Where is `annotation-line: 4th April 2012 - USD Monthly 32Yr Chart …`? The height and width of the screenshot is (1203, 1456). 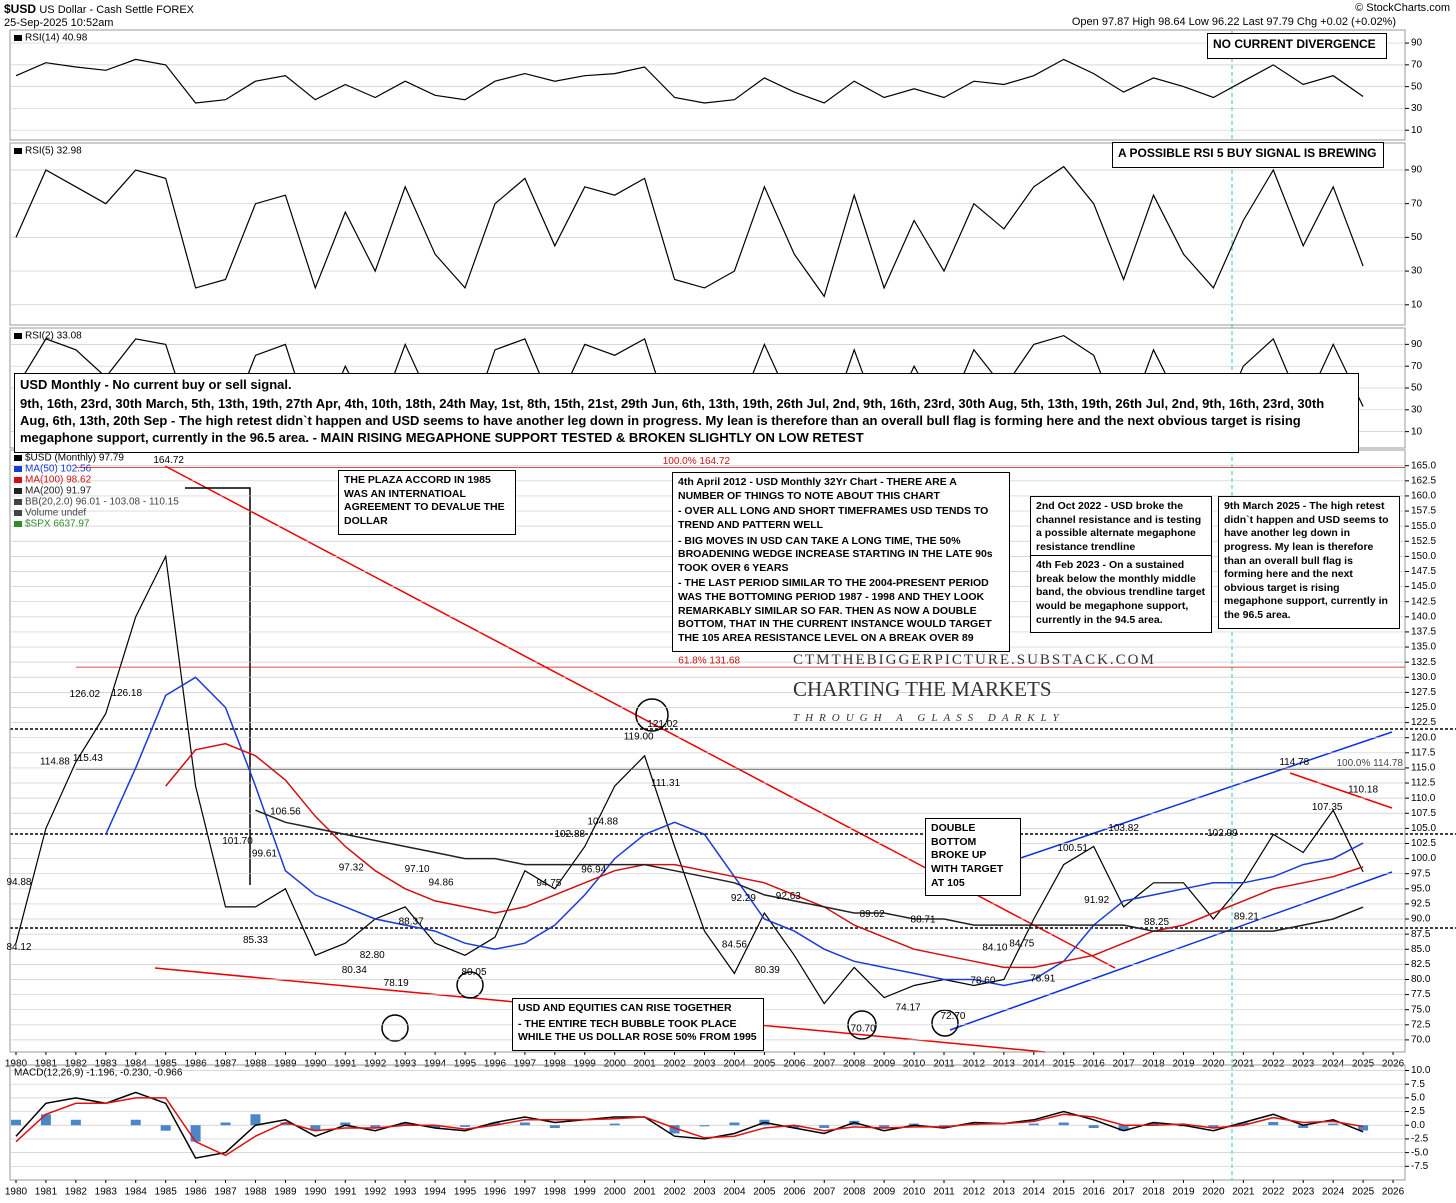
annotation-line: 4th April 2012 - USD Monthly 32Yr Chart … is located at coordinates (817, 489).